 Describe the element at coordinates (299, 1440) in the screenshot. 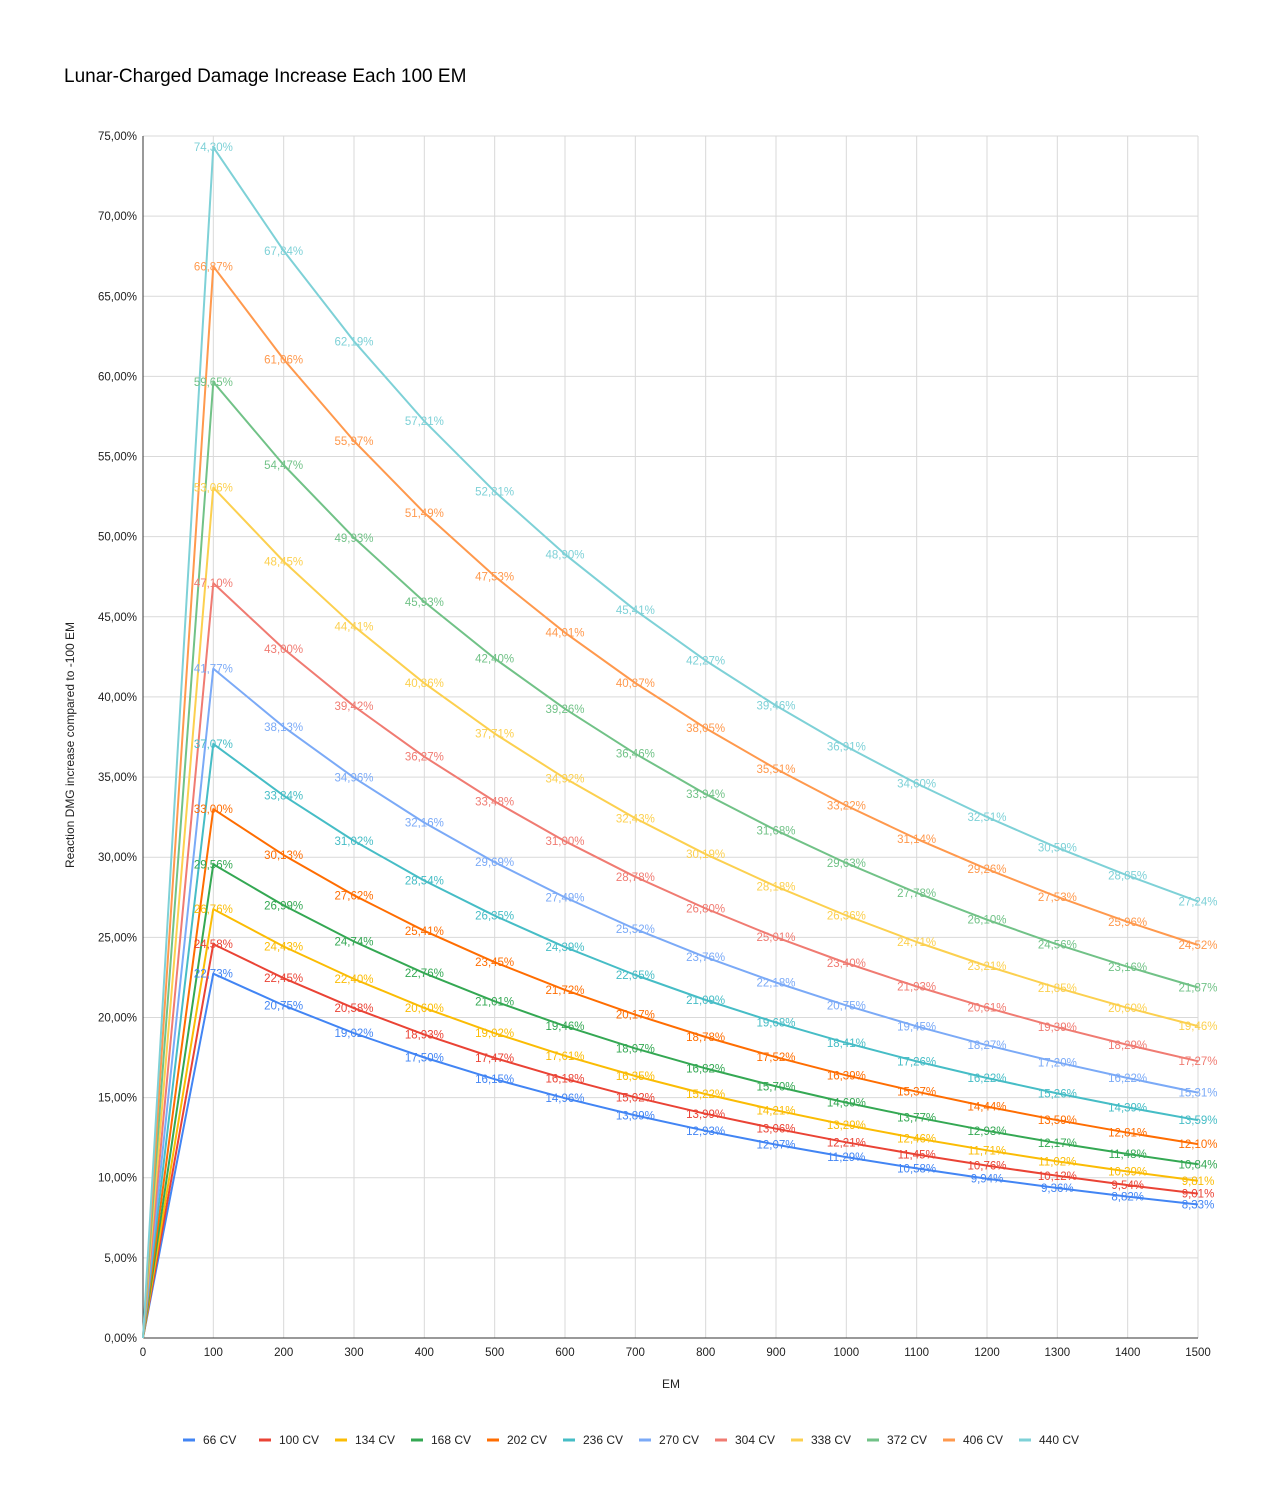

I see `legend-label: 100 CV` at that location.